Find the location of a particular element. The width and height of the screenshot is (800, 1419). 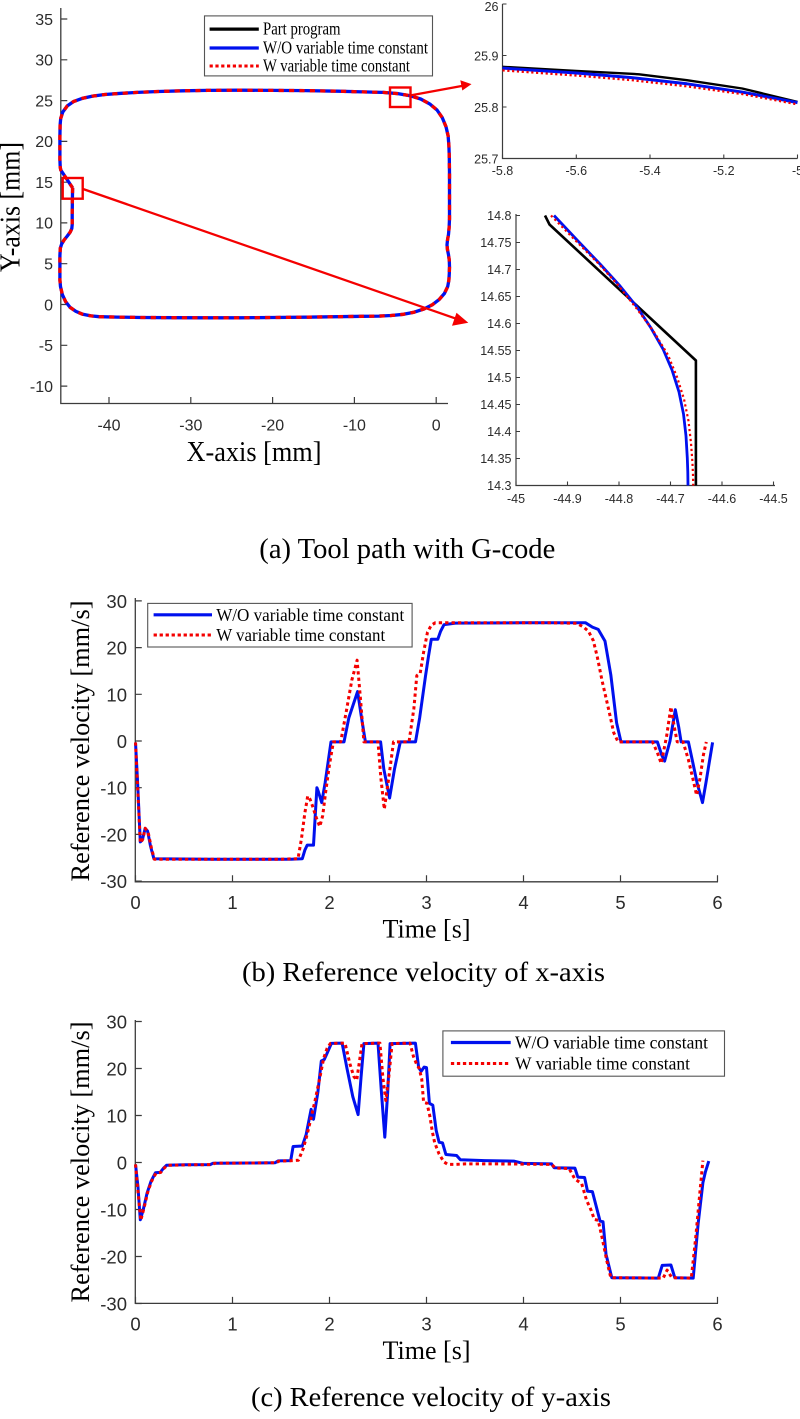

svg-text: 14.45 is located at coordinates (495, 405).